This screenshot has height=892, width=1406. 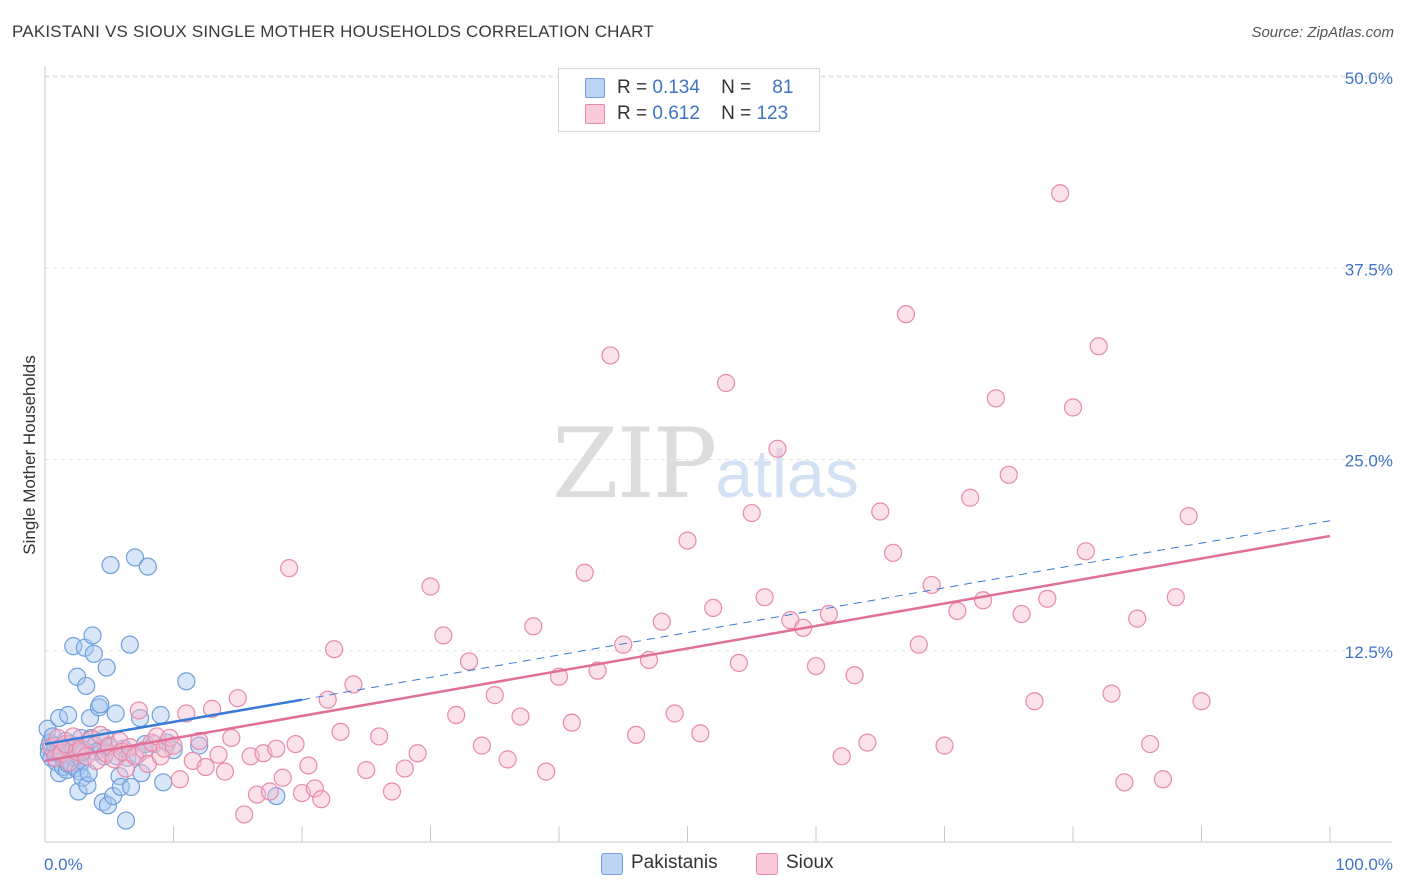 What do you see at coordinates (689, 100) in the screenshot?
I see `correlation-legend: R = 0.134 N = 81 R = 0.612 N = 123` at bounding box center [689, 100].